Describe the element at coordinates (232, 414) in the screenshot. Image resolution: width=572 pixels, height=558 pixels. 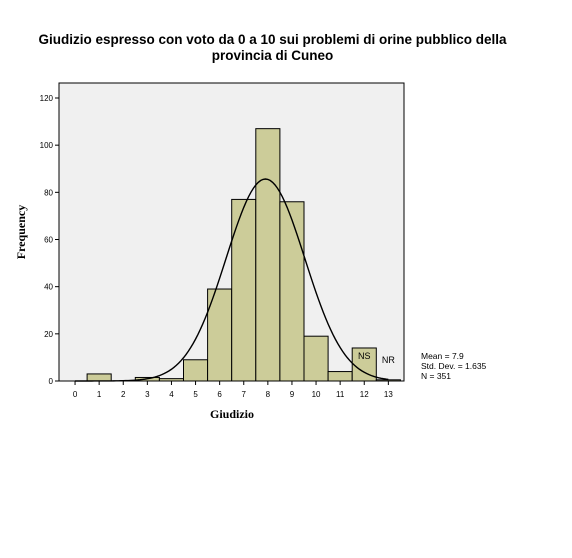
I see `x-axis-label: Giudizio` at that location.